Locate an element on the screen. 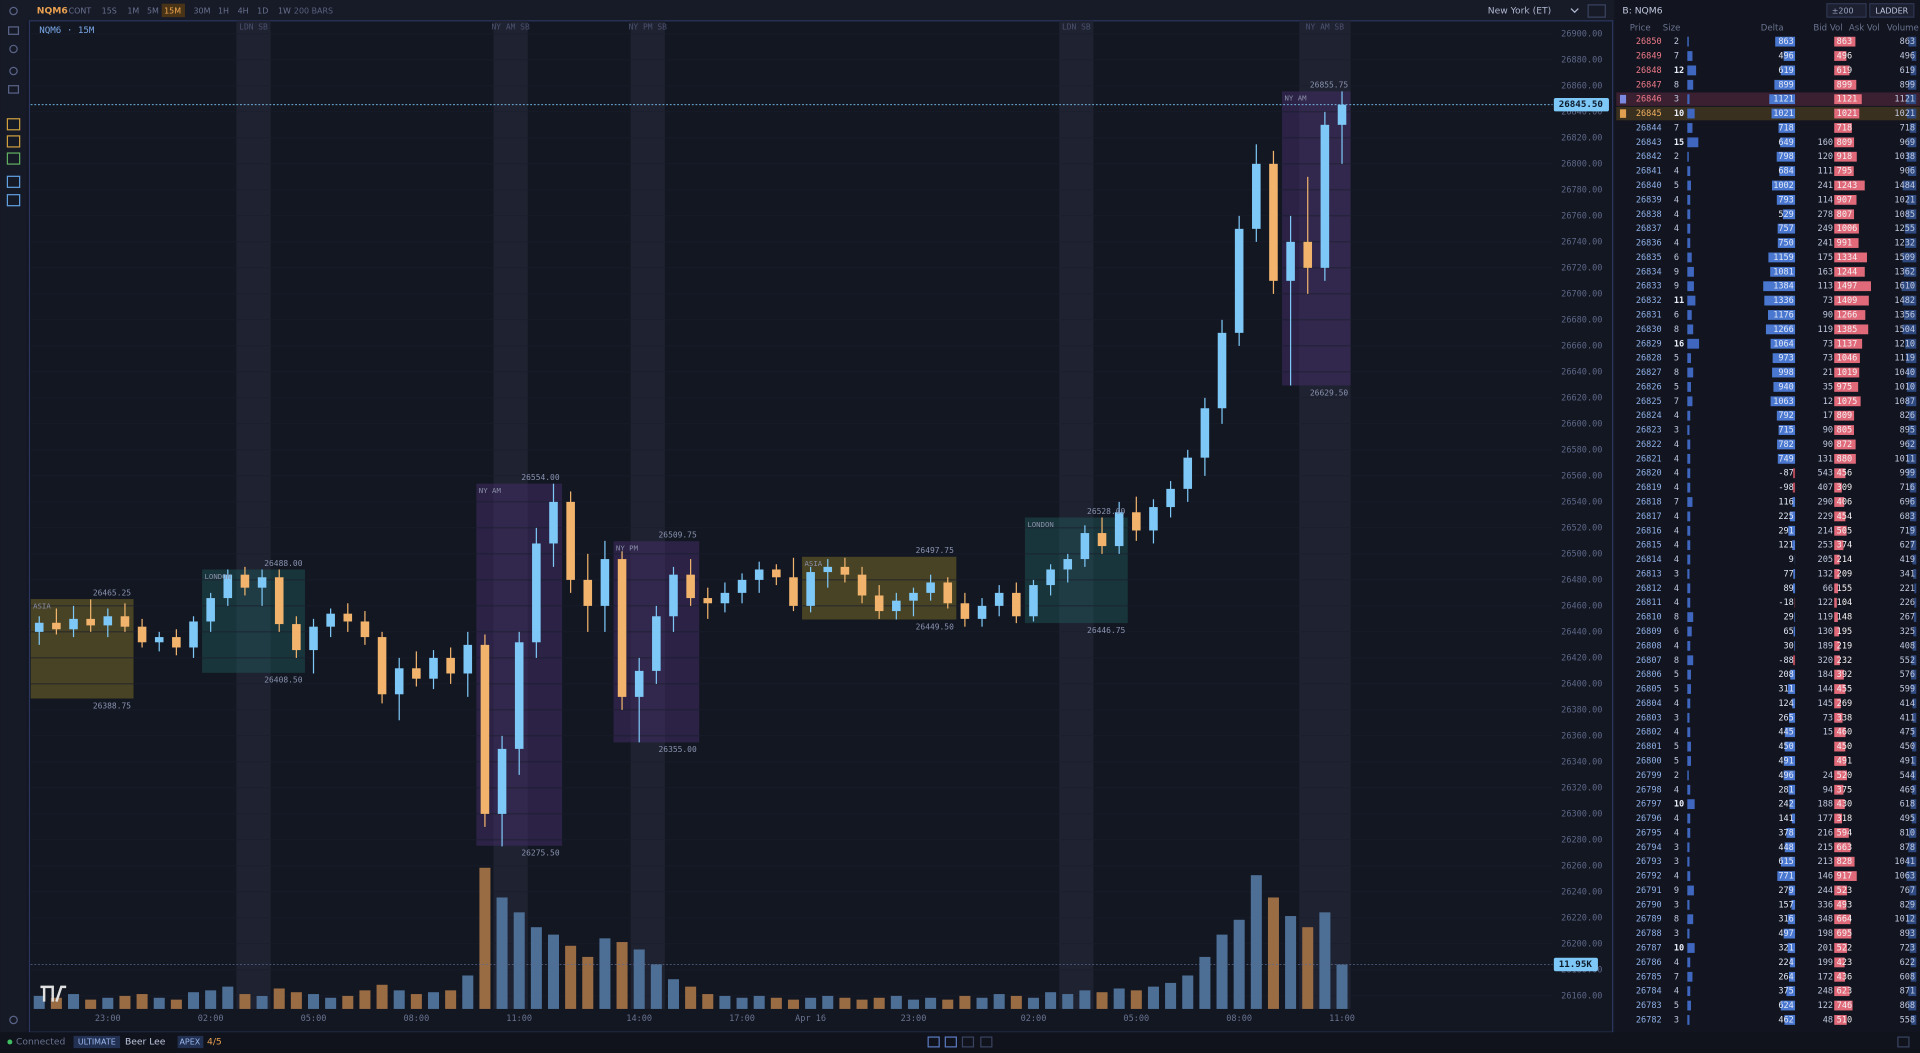 This screenshot has width=1920, height=1053. ladder-bid-vol: 145 is located at coordinates (1825, 704).